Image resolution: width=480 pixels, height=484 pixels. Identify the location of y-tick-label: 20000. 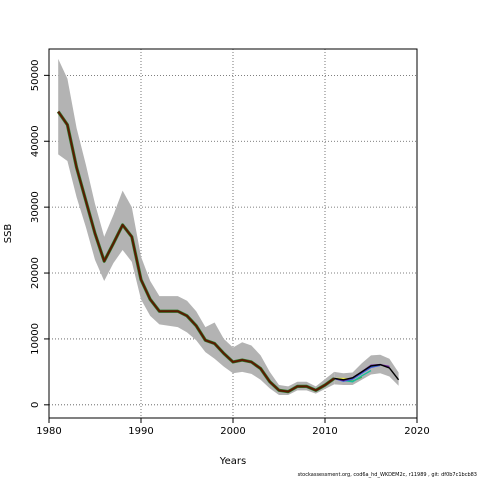
(35, 273).